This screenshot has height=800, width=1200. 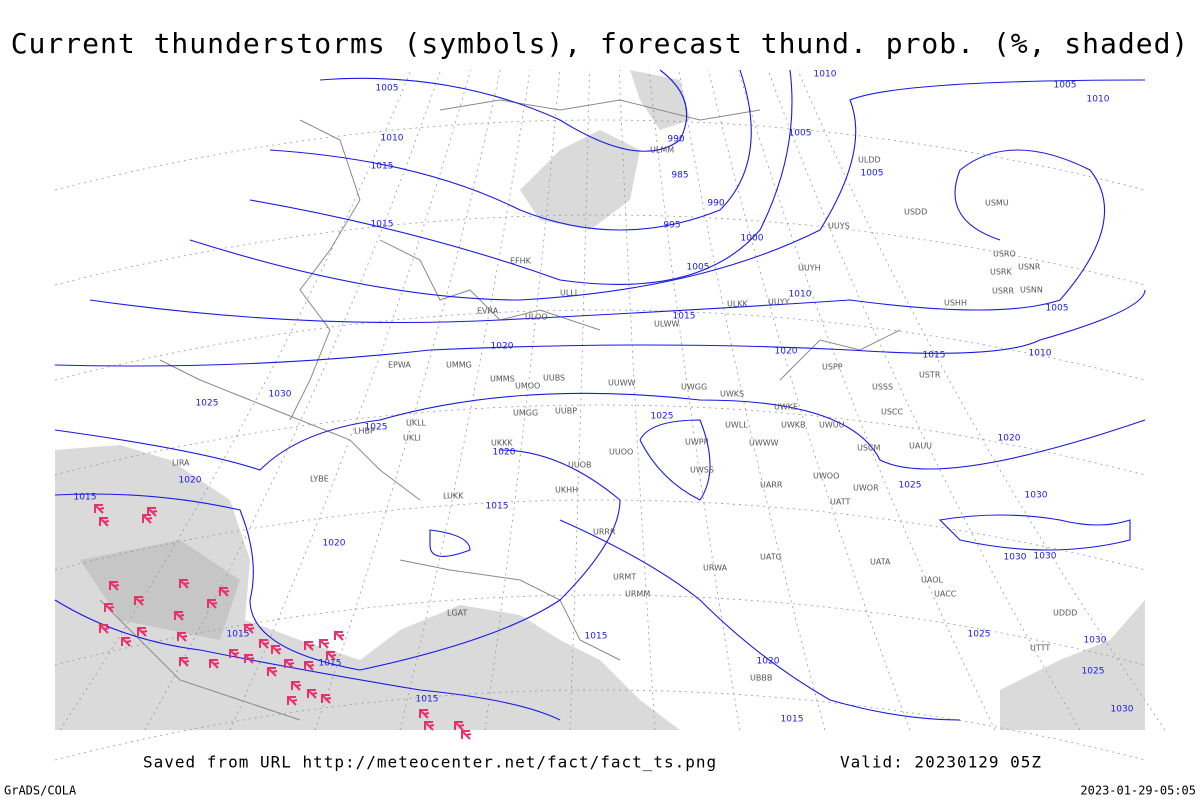 I want to click on station-code: ULDD, so click(x=869, y=160).